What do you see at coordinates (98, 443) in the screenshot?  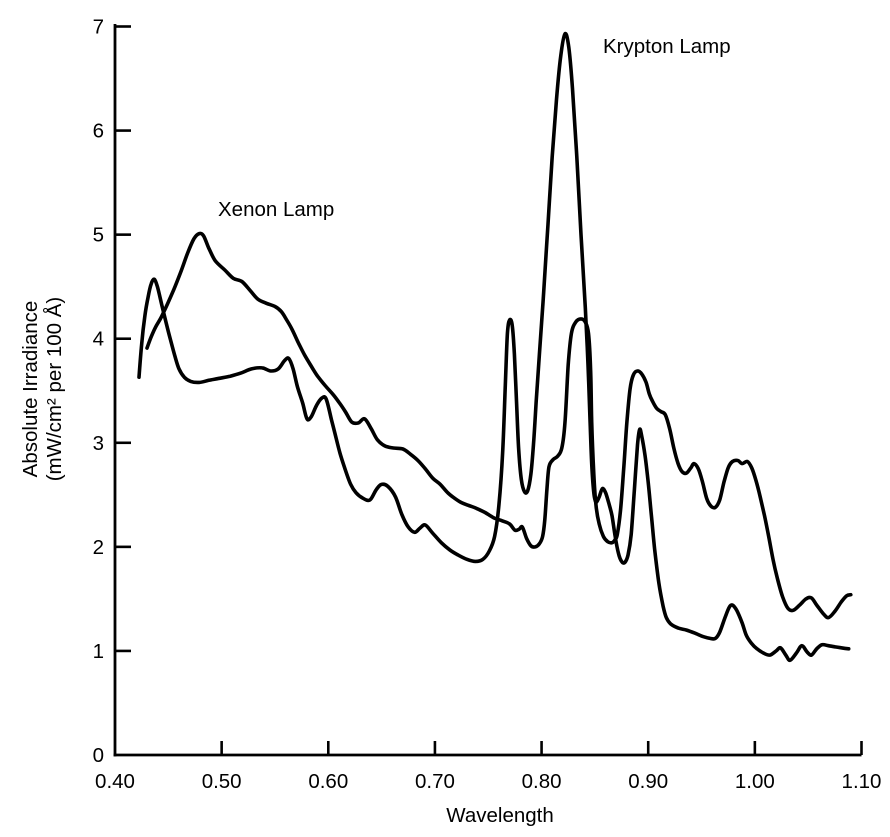 I see `y-tick-label: 3` at bounding box center [98, 443].